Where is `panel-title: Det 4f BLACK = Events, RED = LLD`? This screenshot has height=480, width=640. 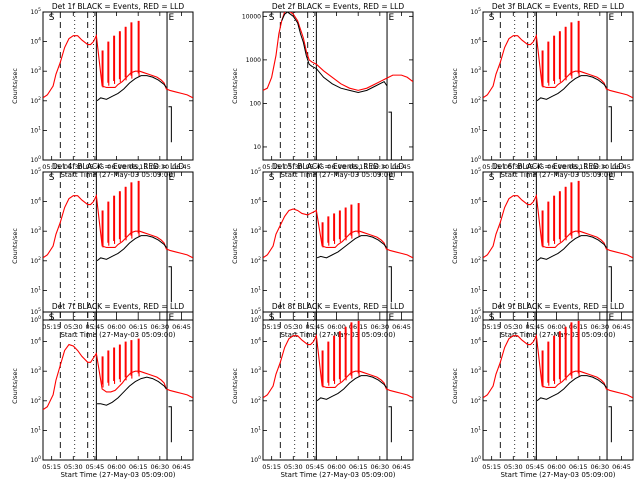
panel-title: Det 4f BLACK = Events, RED = LLD is located at coordinates (118, 166).